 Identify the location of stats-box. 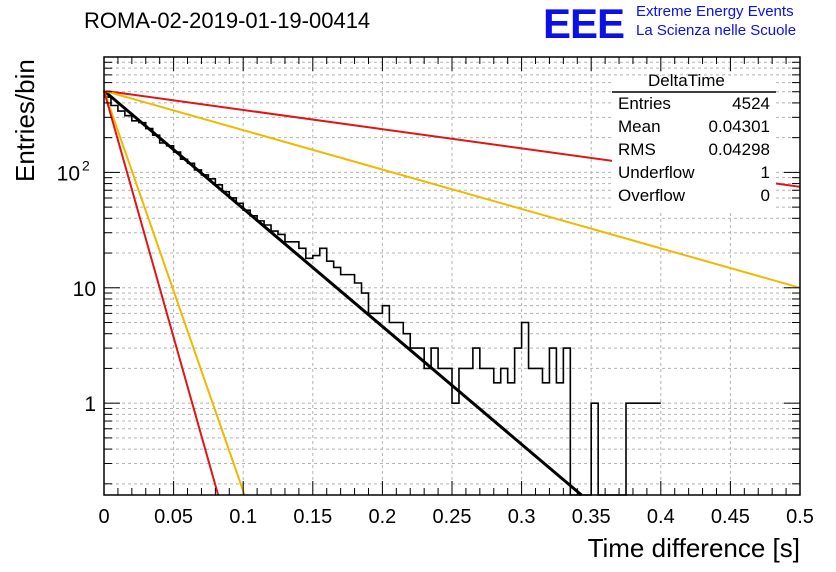
(694, 143).